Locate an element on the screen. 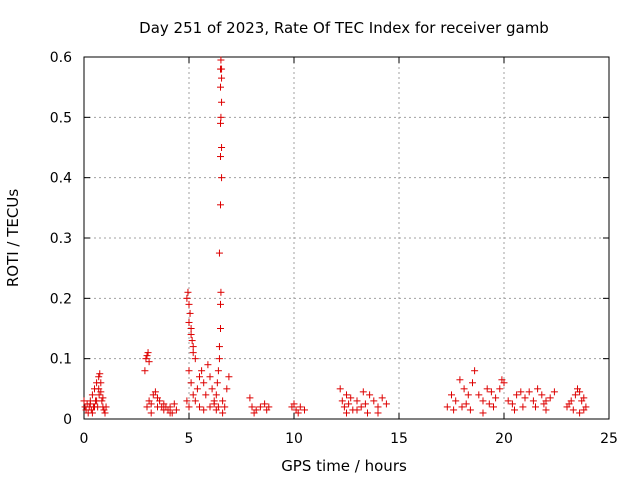 This screenshot has height=480, width=640. x-tick-label: 0 is located at coordinates (84, 439).